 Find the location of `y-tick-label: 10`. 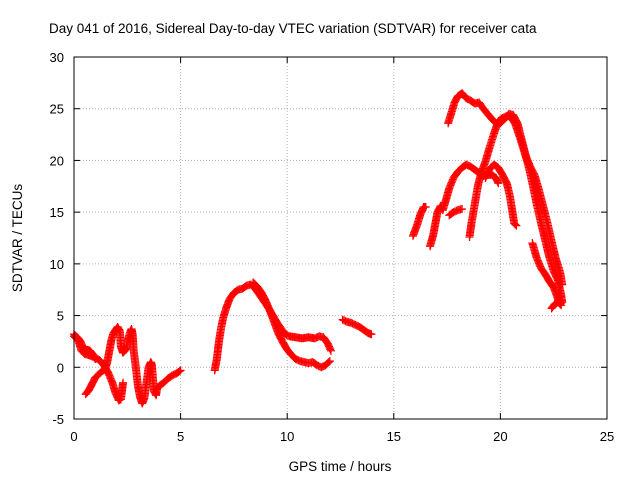

y-tick-label: 10 is located at coordinates (57, 264).